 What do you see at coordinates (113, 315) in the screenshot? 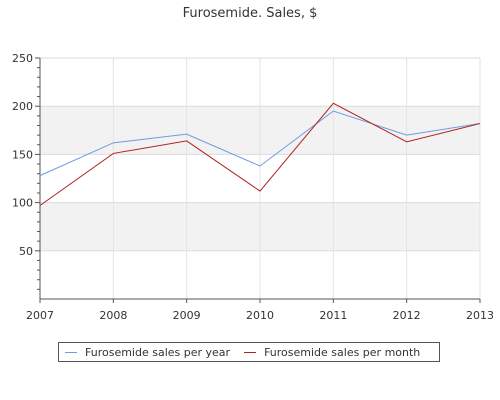
I see `x-tick-label: 2008` at bounding box center [113, 315].